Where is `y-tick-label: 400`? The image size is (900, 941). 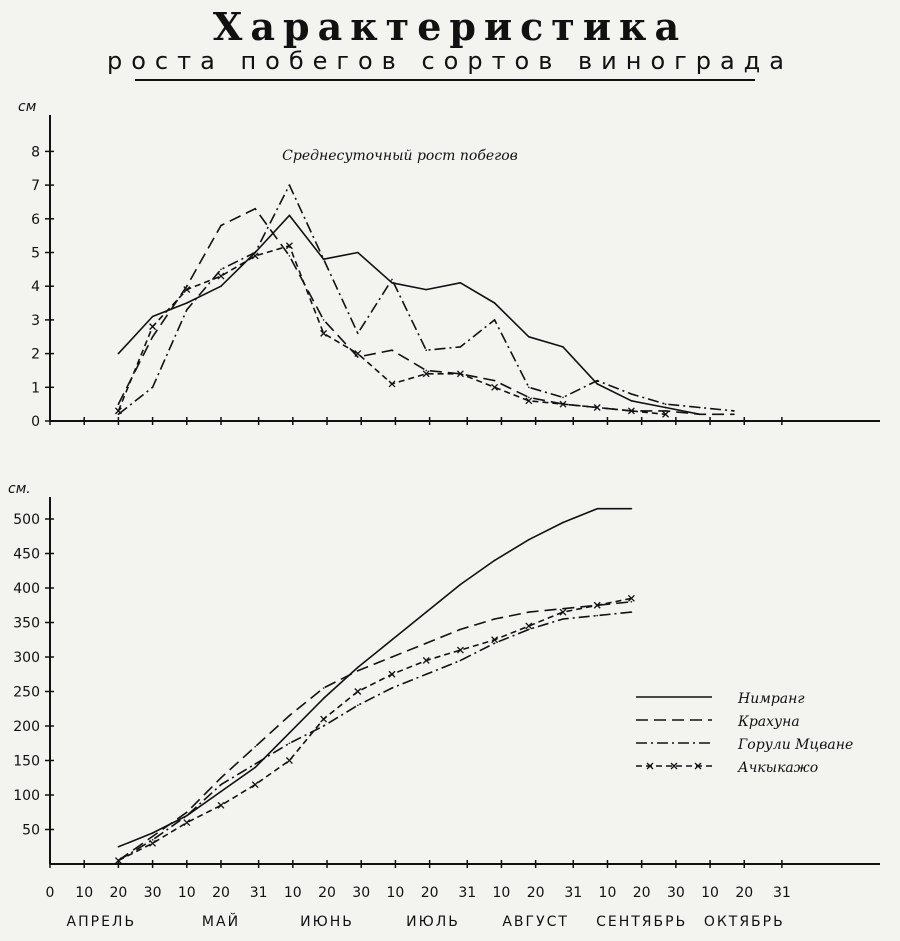
y-tick-label: 400 is located at coordinates (26, 589).